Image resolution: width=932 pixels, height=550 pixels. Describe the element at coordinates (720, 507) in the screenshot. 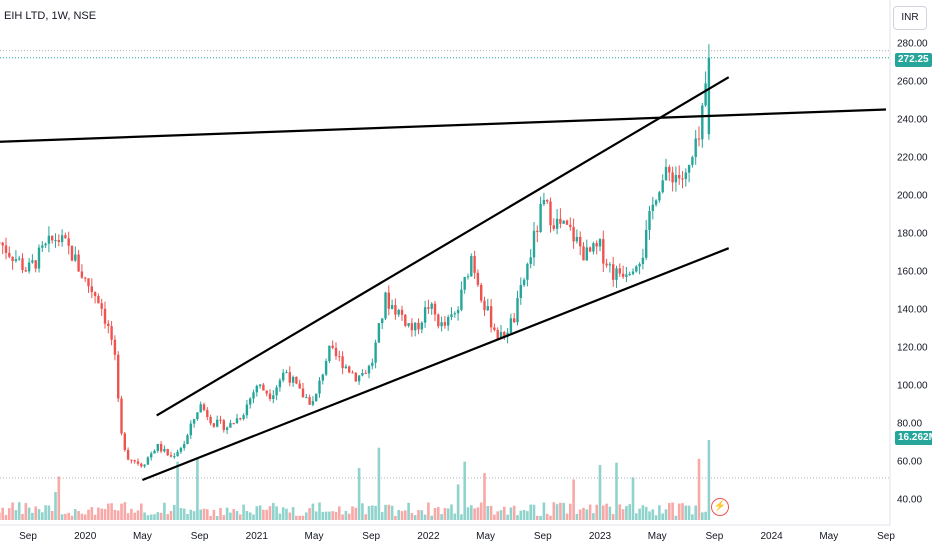

I see `lightning-icon: ⚡` at that location.